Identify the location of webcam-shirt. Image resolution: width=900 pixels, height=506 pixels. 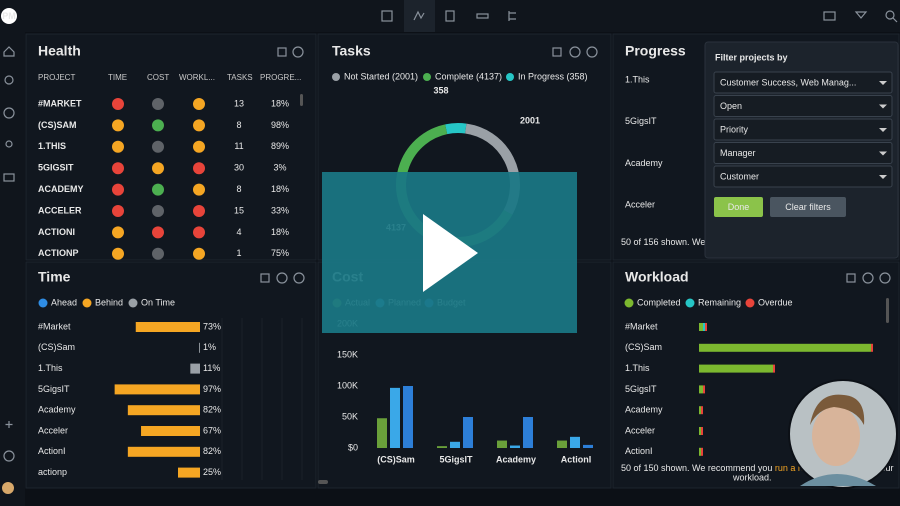
(838, 480).